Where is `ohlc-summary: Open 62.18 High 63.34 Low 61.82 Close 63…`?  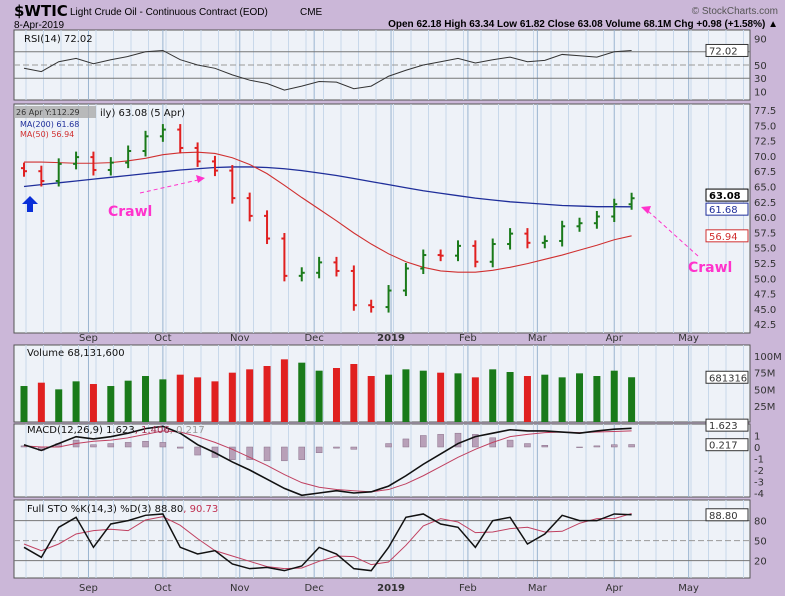
ohlc-summary: Open 62.18 High 63.34 Low 61.82 Close 63… is located at coordinates (583, 24).